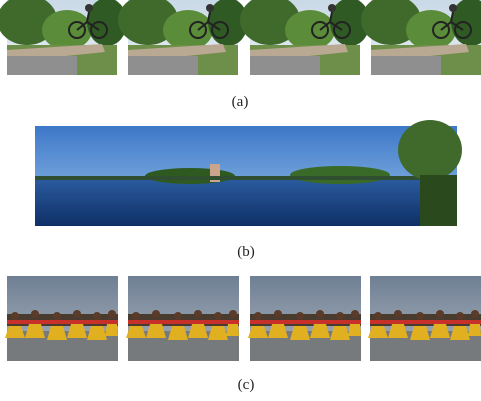 The height and width of the screenshot is (401, 481). I want to click on caption: (b), so click(246, 252).